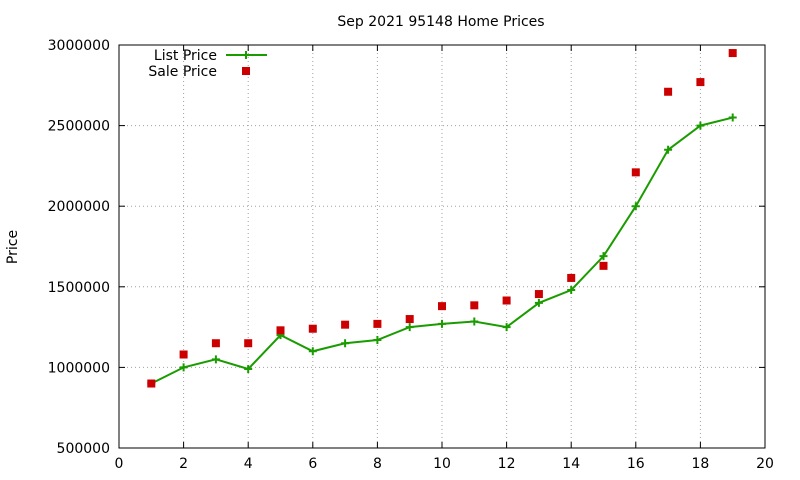 This screenshot has height=480, width=800. Describe the element at coordinates (312, 464) in the screenshot. I see `x-tick-label: 6` at that location.